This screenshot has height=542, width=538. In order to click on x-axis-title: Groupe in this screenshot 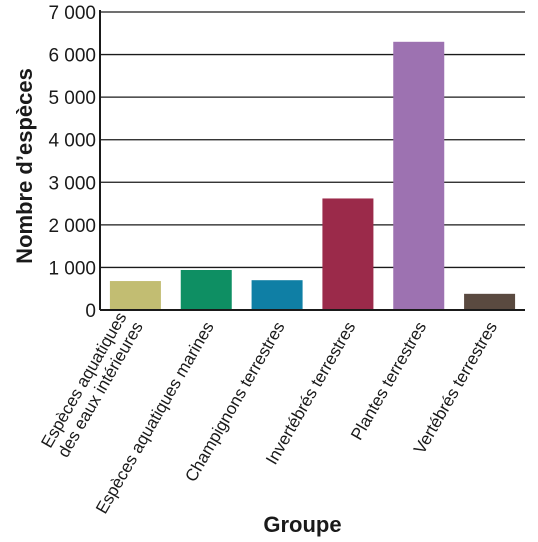, I will do `click(302, 524)`.